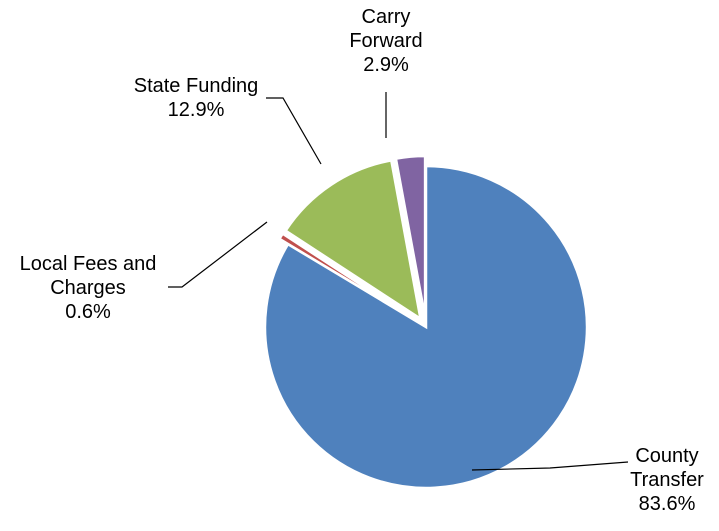 This screenshot has width=719, height=531. What do you see at coordinates (218, 254) in the screenshot?
I see `leader-line-local-fees-and-charges` at bounding box center [218, 254].